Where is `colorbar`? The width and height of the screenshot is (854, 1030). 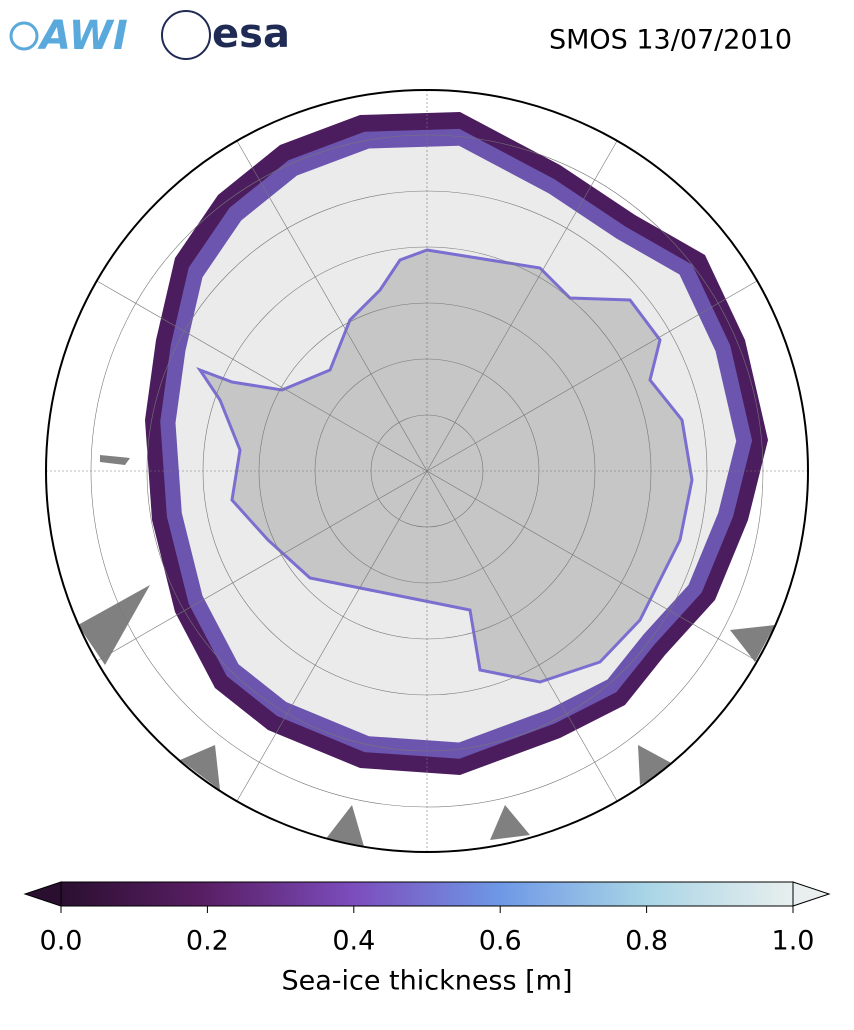
colorbar is located at coordinates (427, 894).